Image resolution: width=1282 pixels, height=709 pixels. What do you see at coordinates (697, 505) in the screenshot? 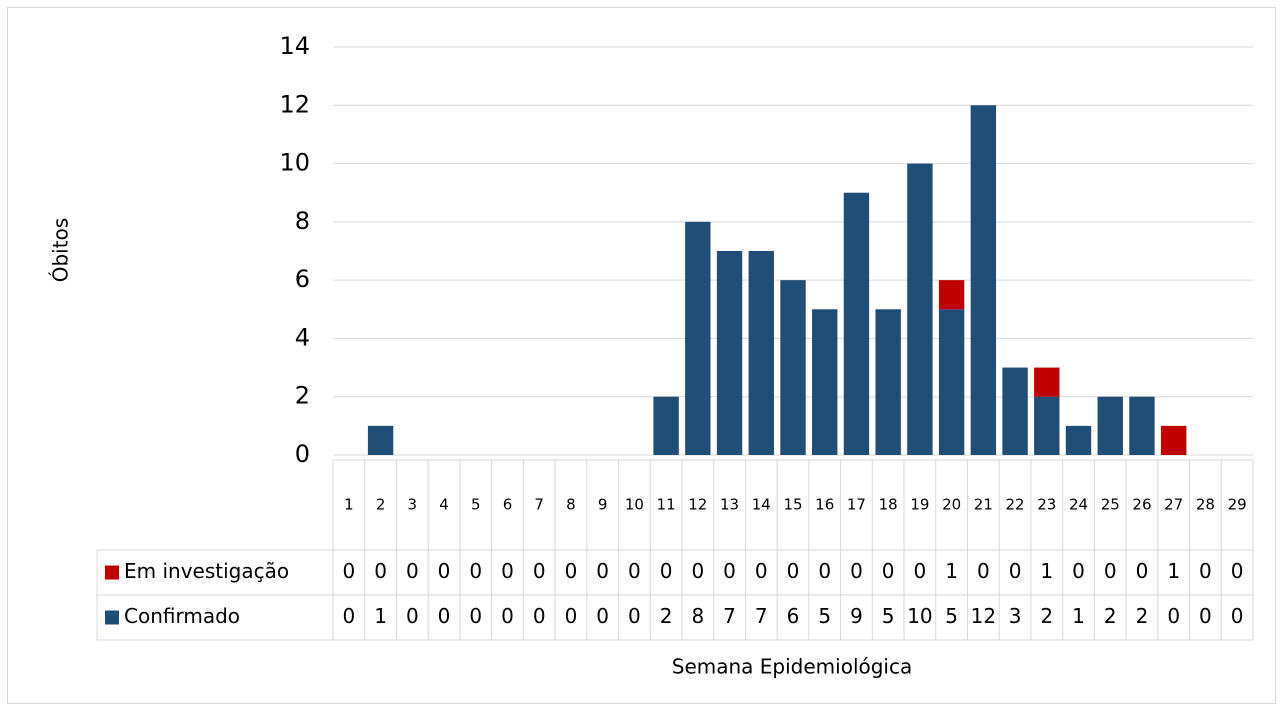
I see `x-tick-label: 12` at bounding box center [697, 505].